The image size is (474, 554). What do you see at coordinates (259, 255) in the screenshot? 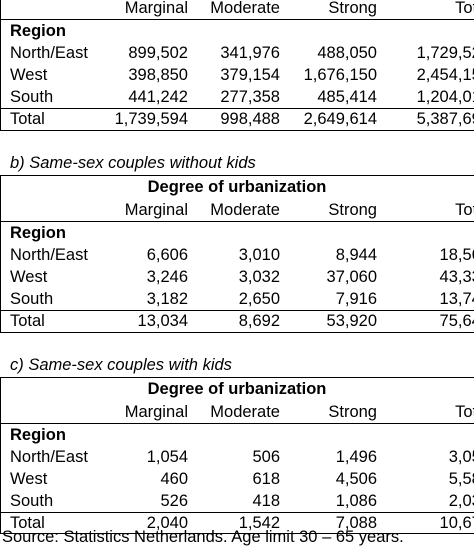
I see `cell-moderate: 3,010` at bounding box center [259, 255].